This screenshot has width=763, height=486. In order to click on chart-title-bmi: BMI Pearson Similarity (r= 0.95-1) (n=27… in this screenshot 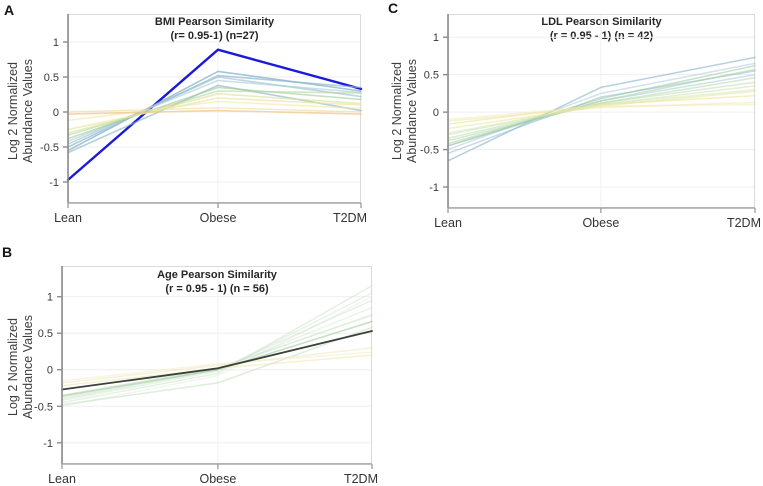, I will do `click(214, 29)`.